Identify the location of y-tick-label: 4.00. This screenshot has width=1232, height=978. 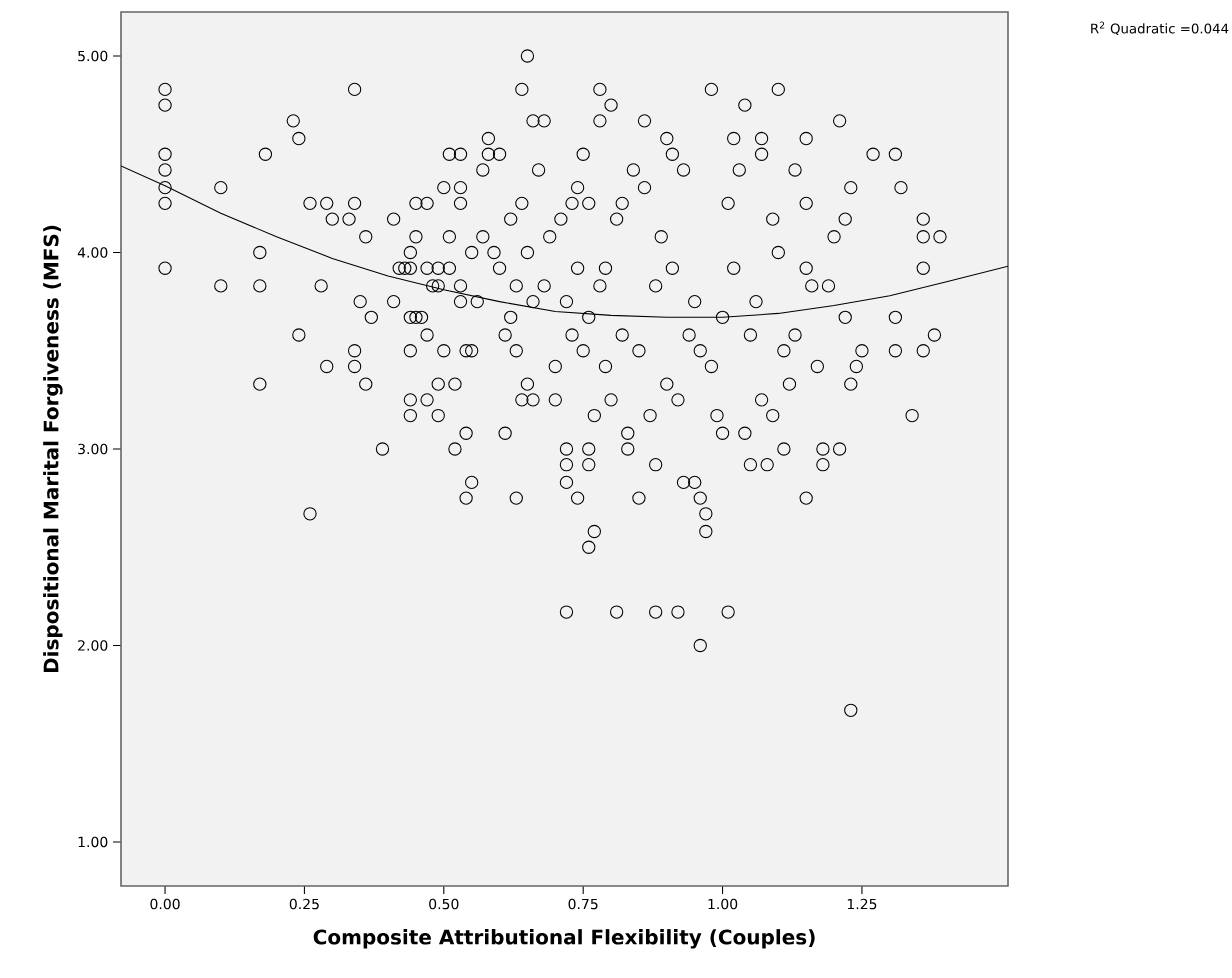
(92, 252).